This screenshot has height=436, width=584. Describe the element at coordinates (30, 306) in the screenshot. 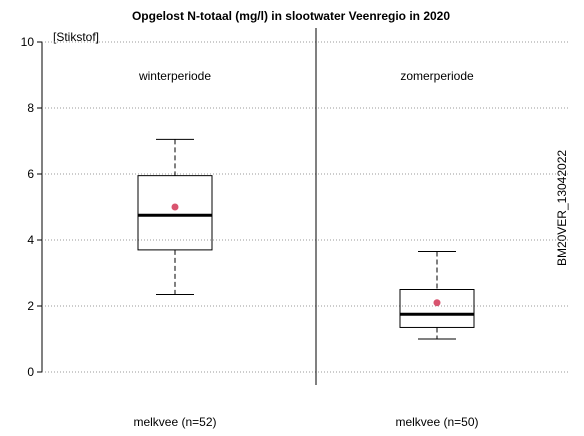

I see `y-tick-label: 2` at that location.